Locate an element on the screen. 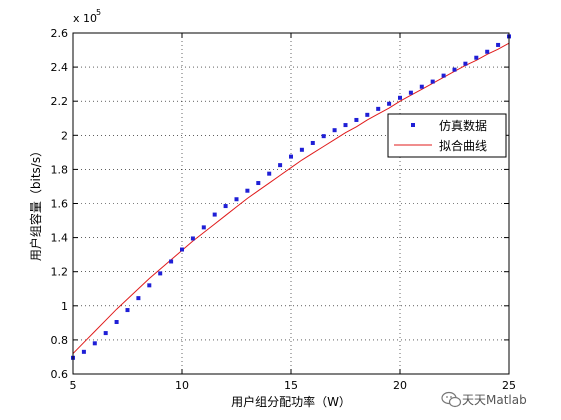 The image size is (561, 420). y-tick-label: 1.4 is located at coordinates (60, 238).